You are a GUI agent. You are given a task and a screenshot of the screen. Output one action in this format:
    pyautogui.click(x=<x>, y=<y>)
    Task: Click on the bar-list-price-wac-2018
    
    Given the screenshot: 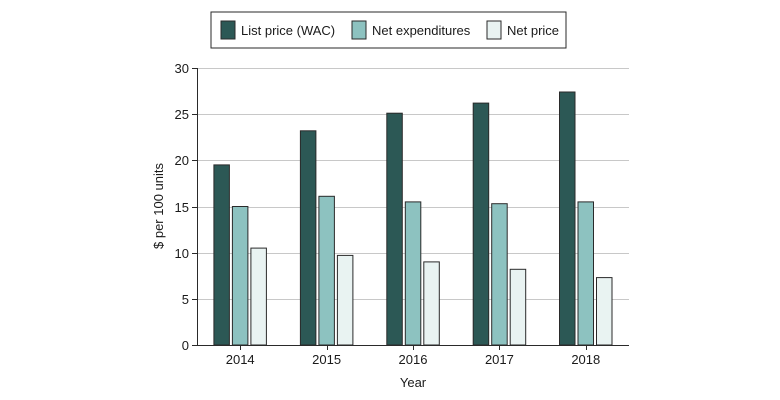 What is the action you would take?
    pyautogui.click(x=567, y=218)
    